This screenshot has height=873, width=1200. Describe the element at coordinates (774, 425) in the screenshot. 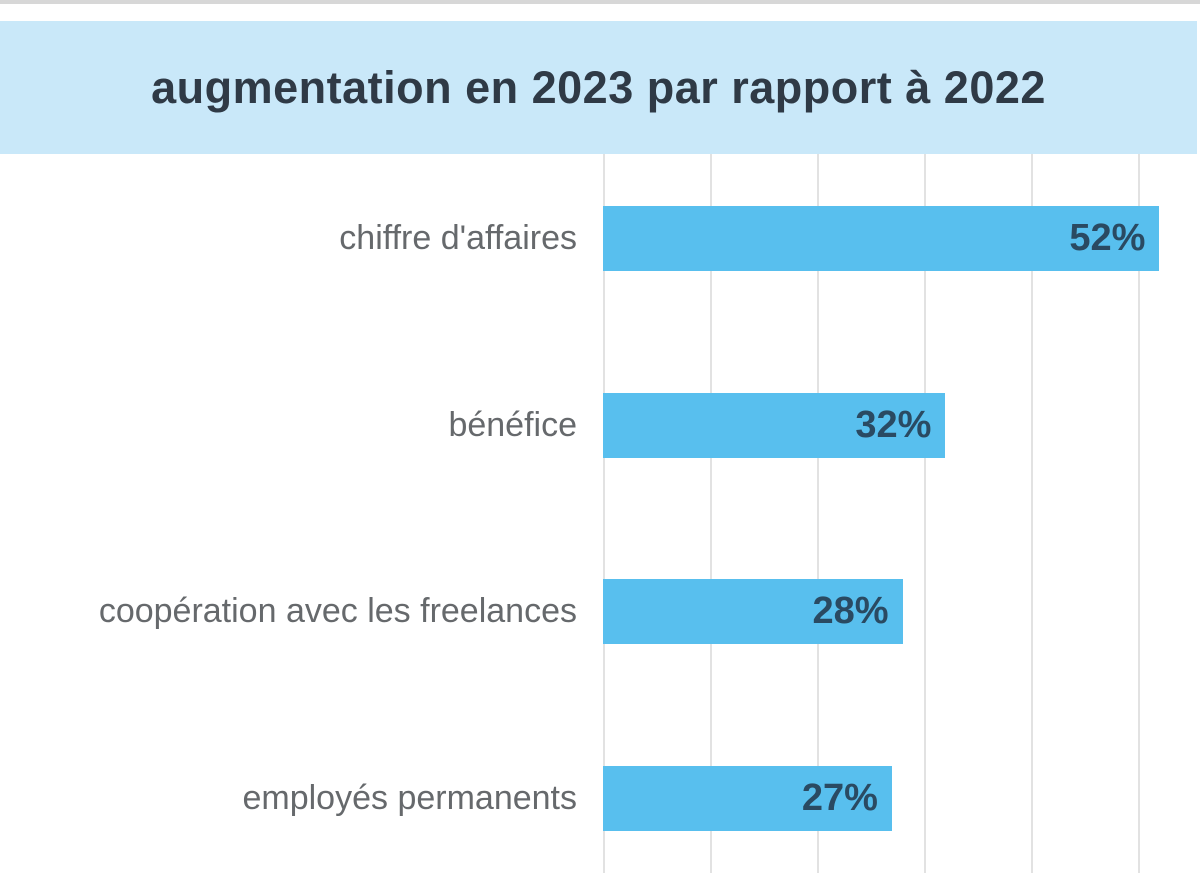

I see `bar: 32%` at that location.